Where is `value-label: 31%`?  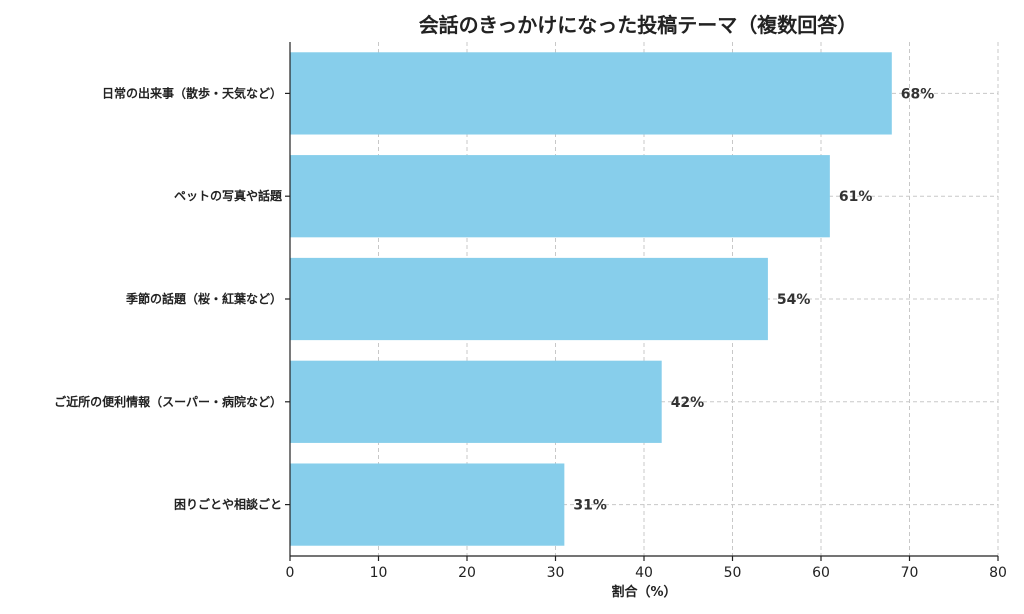
value-label: 31% is located at coordinates (590, 506).